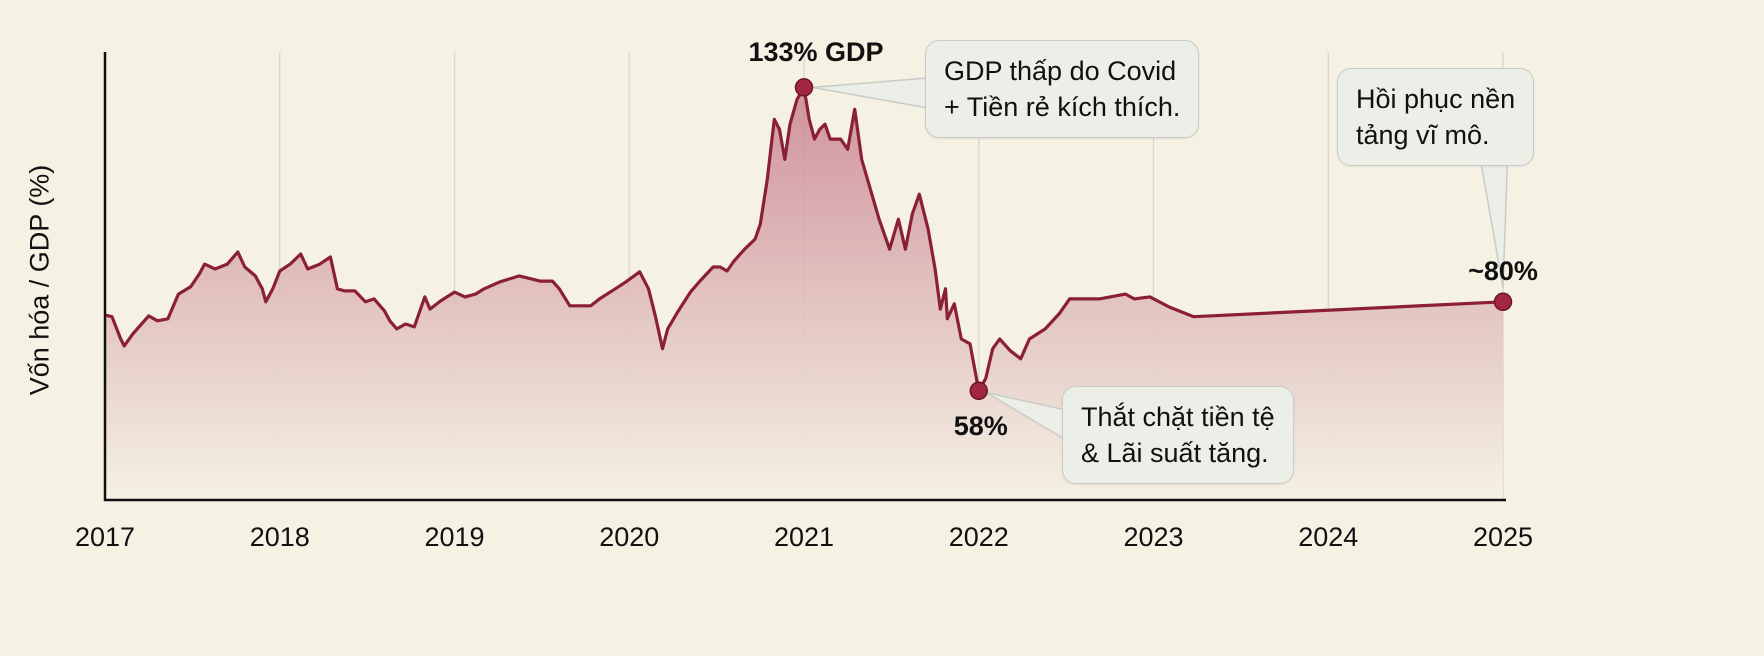 The height and width of the screenshot is (656, 1764). What do you see at coordinates (978, 537) in the screenshot?
I see `x-tick-label: 2022` at bounding box center [978, 537].